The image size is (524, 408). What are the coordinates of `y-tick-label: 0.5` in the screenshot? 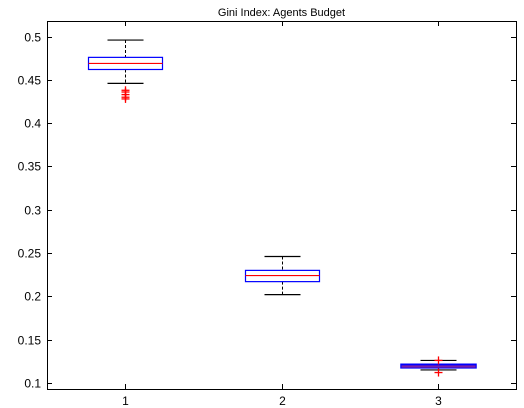 It's located at (32, 38).